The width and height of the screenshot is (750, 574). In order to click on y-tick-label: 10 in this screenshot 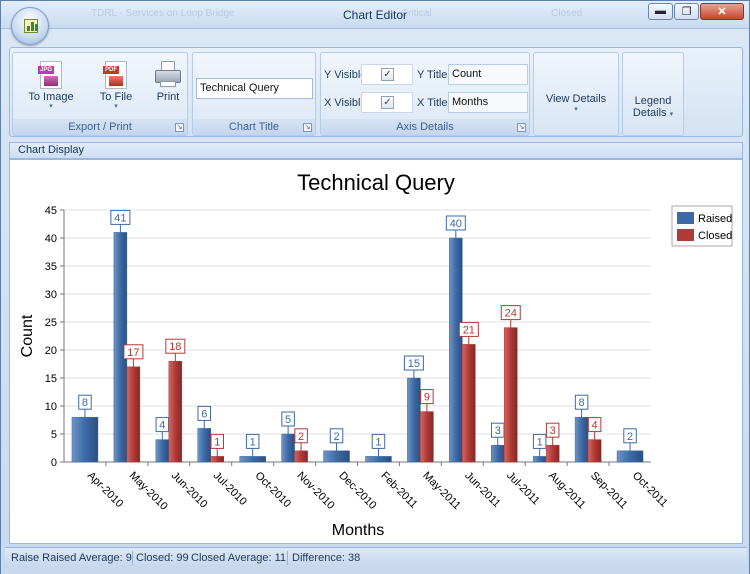, I will do `click(51, 407)`.